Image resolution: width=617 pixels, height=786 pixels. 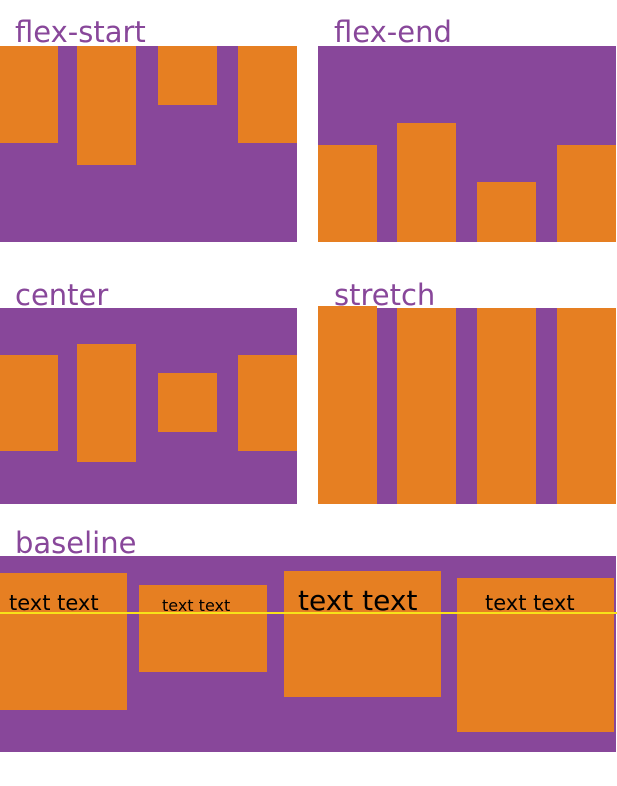 I want to click on label-baseline: baseline, so click(x=76, y=543).